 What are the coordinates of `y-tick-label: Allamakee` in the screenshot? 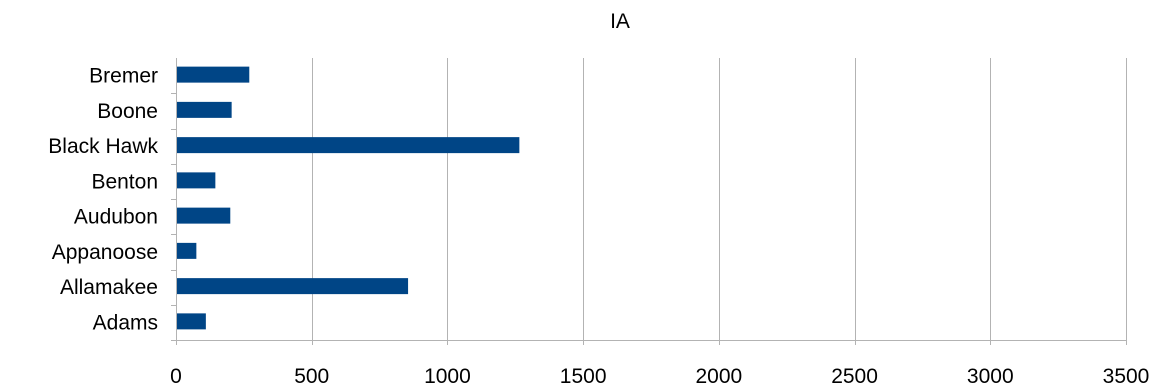 It's located at (109, 287).